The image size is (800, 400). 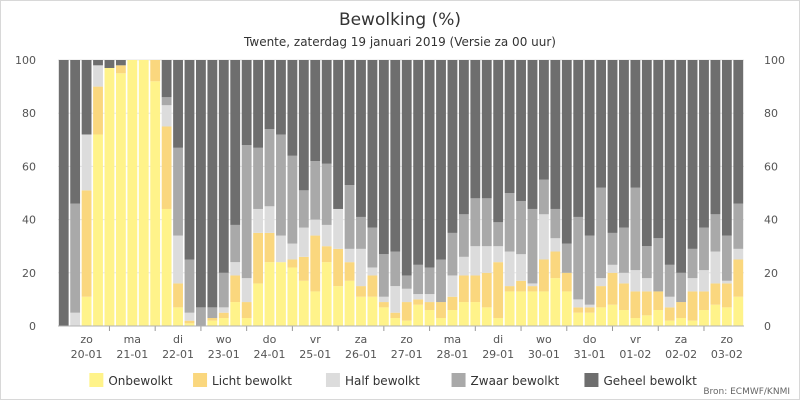 I want to click on x-tick-date: 31-01, so click(x=590, y=354).